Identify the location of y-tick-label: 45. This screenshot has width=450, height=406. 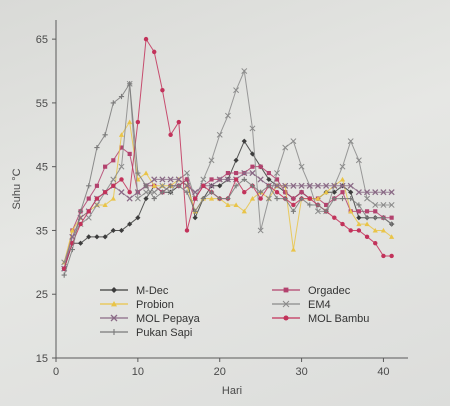
(42, 168).